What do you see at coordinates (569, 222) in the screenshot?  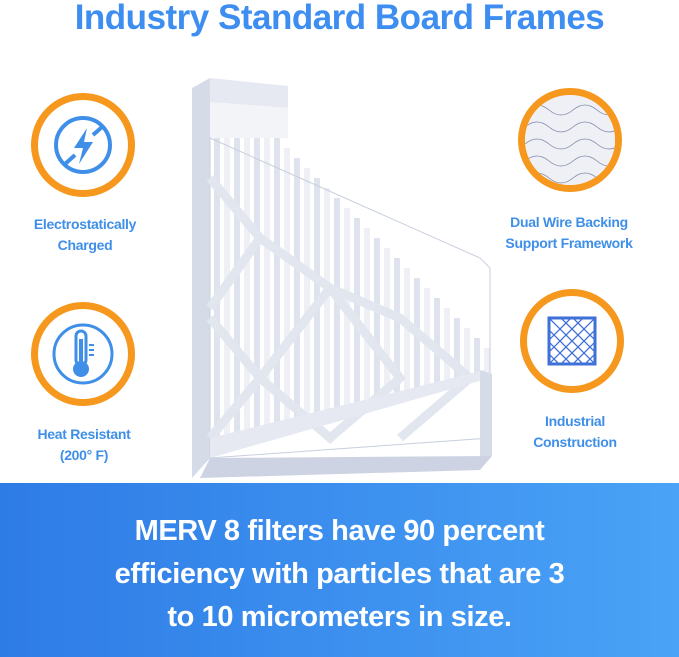 I see `label-line: Dual Wire Backing` at bounding box center [569, 222].